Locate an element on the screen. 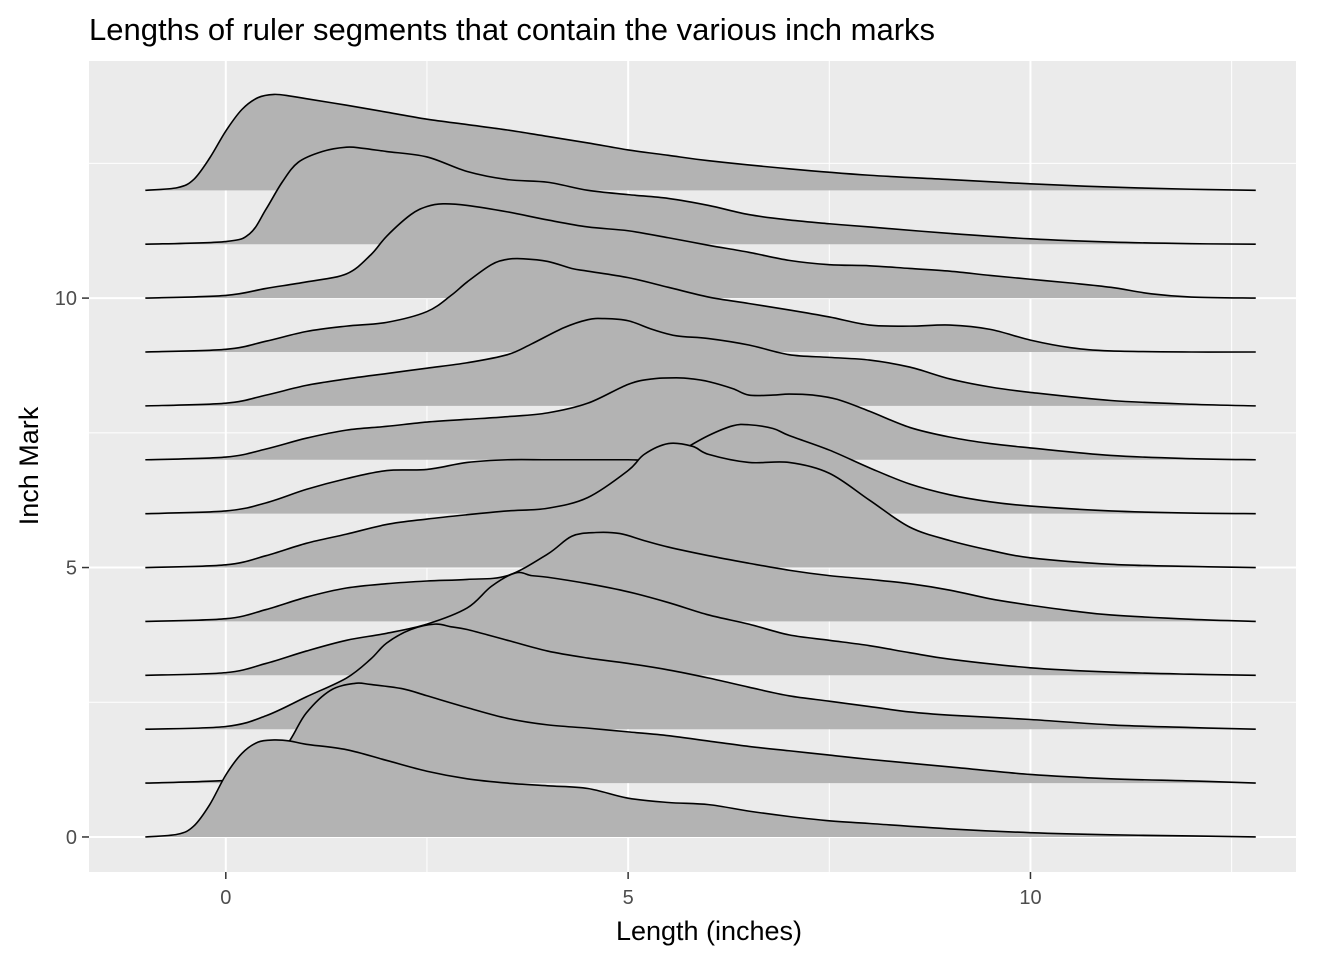 Image resolution: width=1344 pixels, height=960 pixels. y-tick-label: 10 is located at coordinates (66, 299).